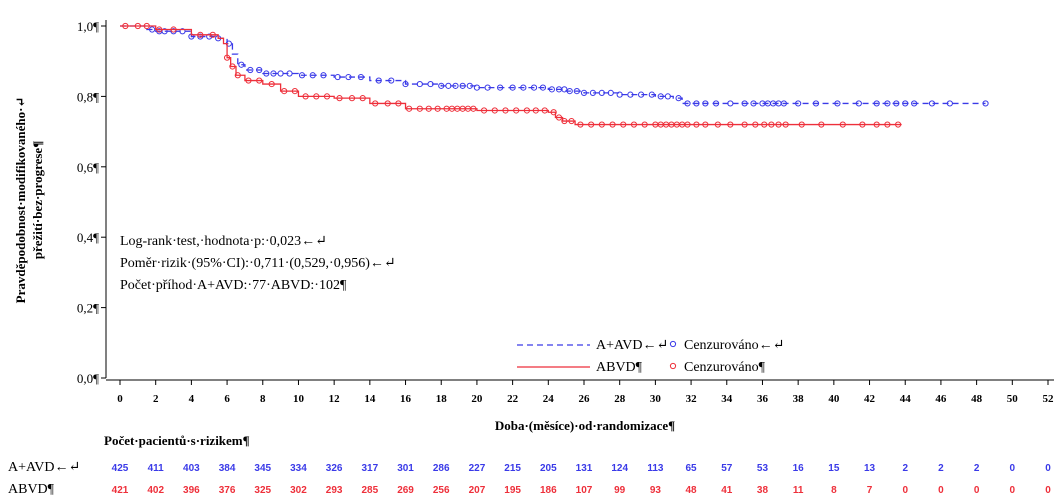  What do you see at coordinates (88, 26) in the screenshot?
I see `y-tick-label: 1,0¶` at bounding box center [88, 26].